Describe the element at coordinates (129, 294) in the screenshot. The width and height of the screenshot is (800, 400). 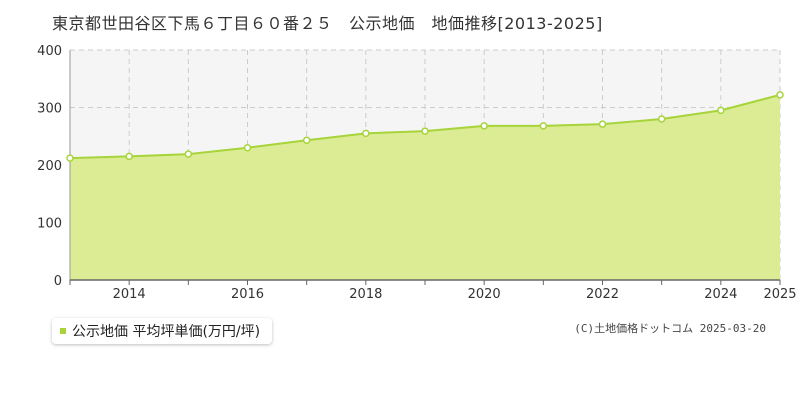
I see `x-tick-label-2014: 2014` at that location.